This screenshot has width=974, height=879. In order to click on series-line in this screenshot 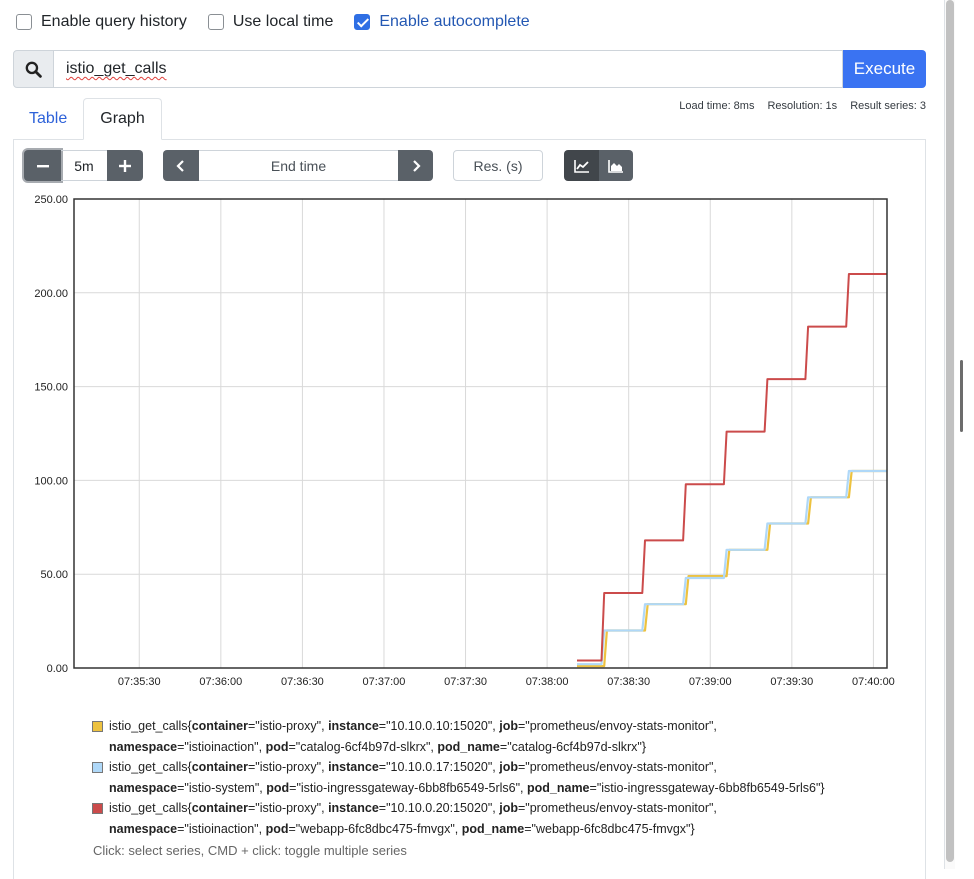, I will do `click(732, 567)`.